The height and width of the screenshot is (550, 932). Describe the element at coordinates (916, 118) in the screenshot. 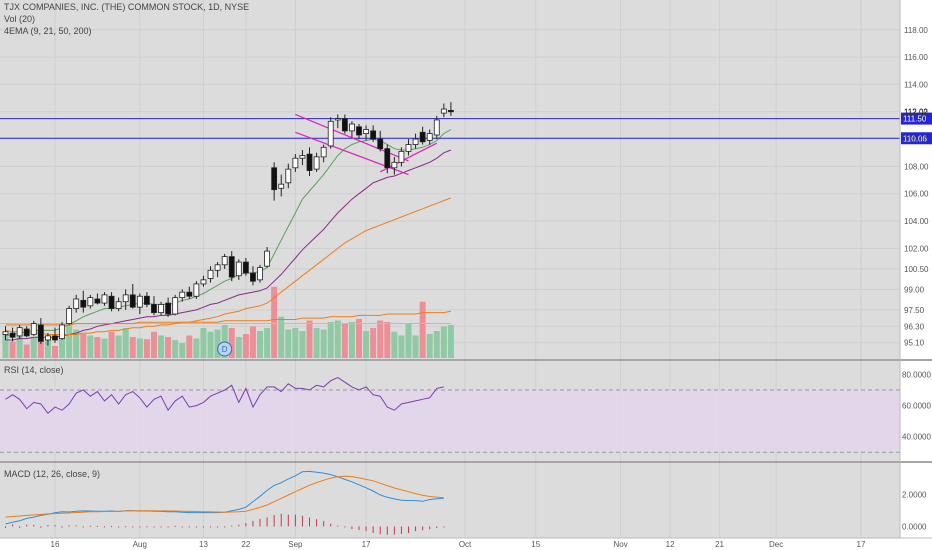

I see `horizontal-level-tag` at that location.